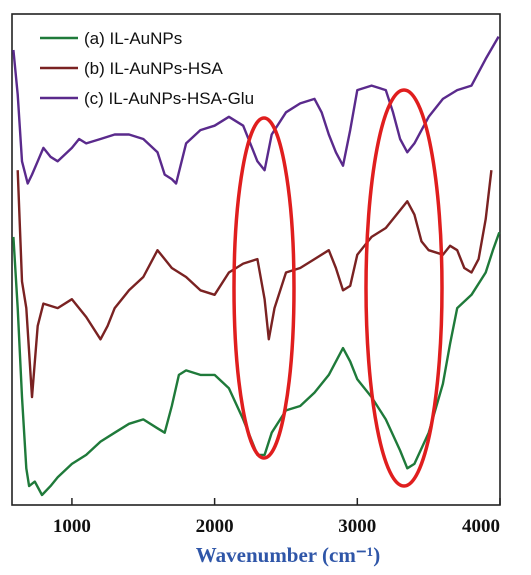  I want to click on highlight-ellipse-left, so click(264, 288).